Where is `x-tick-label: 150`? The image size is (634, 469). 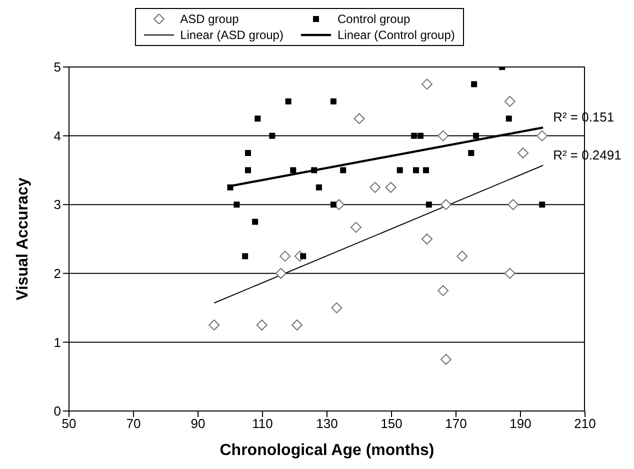
x-tick-label: 150 is located at coordinates (391, 424).